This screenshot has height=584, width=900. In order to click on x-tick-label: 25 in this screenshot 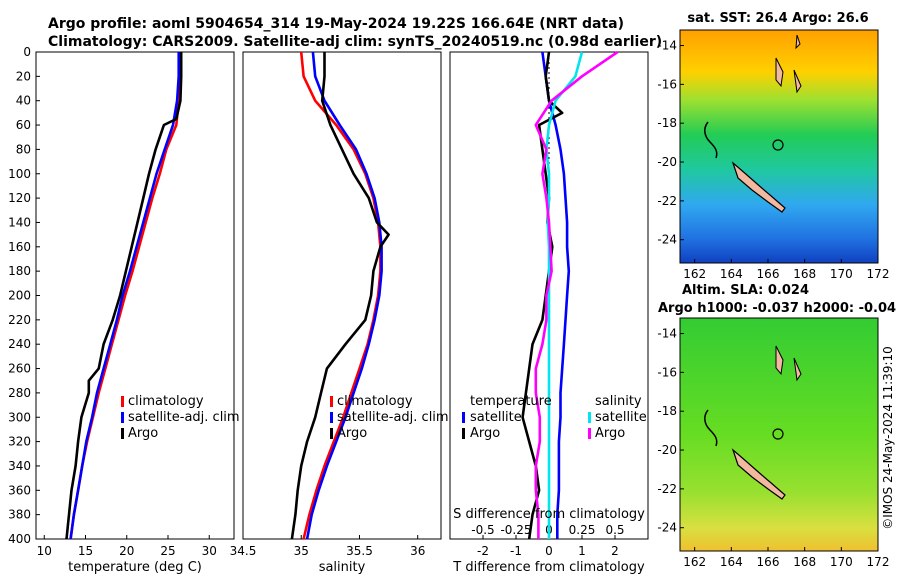, I will do `click(167, 551)`.